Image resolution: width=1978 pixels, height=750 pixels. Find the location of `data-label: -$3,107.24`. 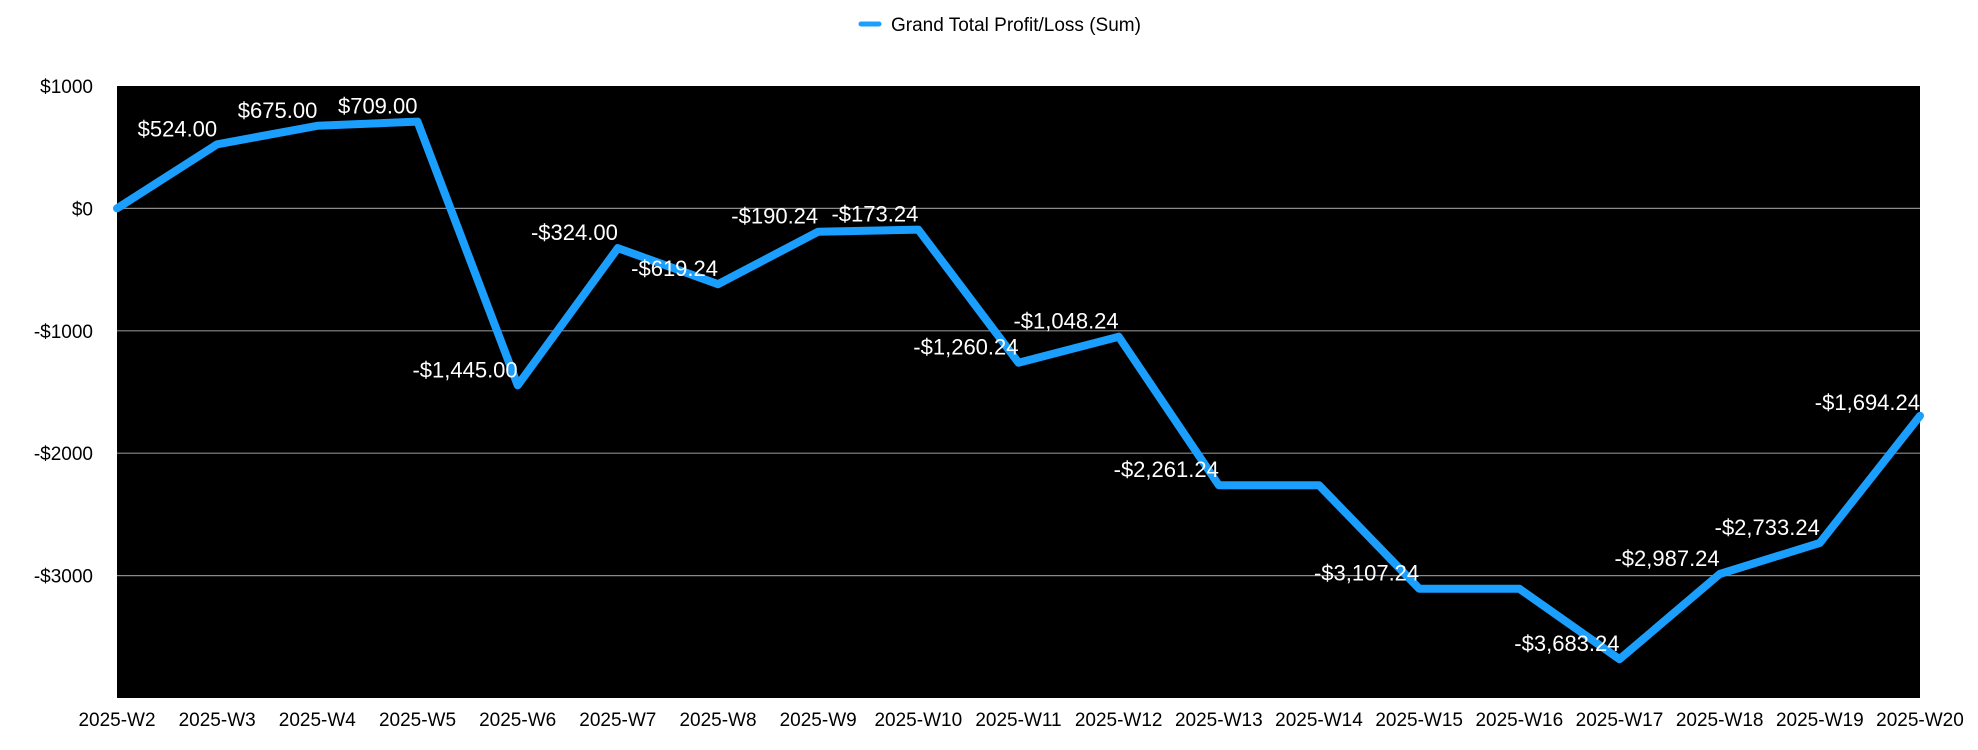

data-label: -$3,107.24 is located at coordinates (1366, 573).